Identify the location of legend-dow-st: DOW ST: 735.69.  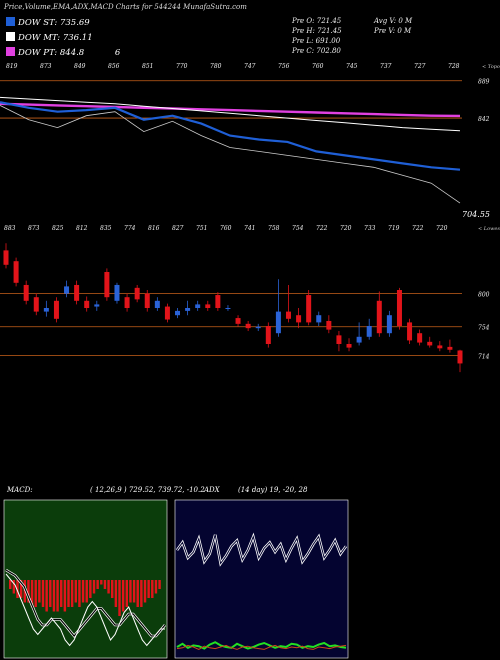
(48, 22).